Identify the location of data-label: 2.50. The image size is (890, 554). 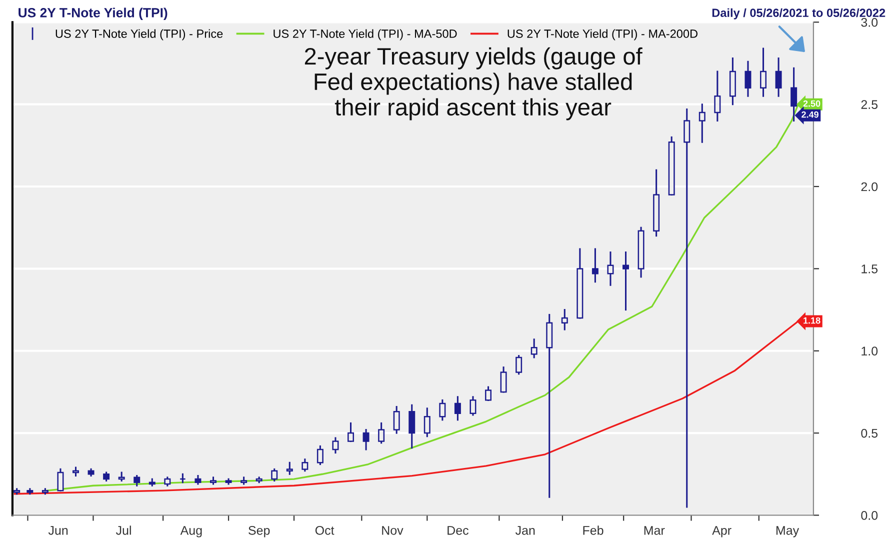
(811, 103).